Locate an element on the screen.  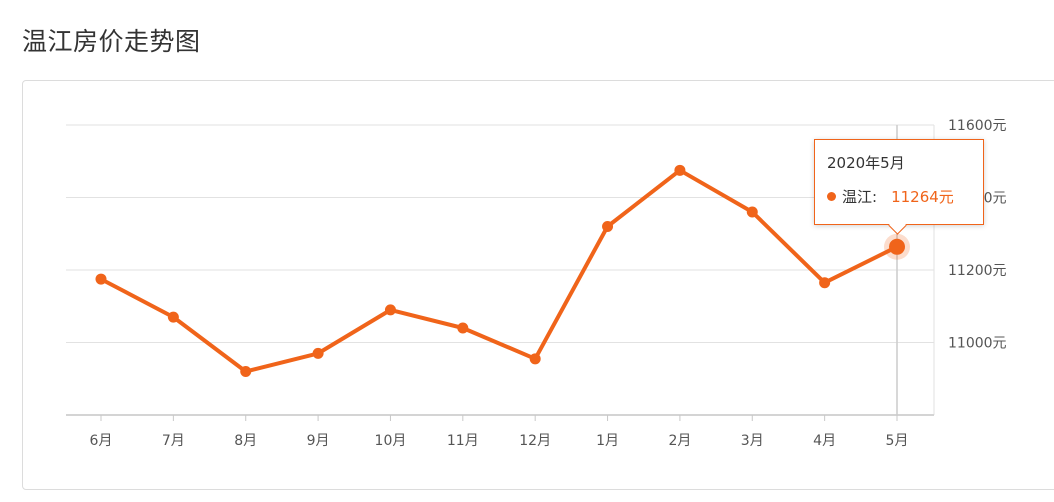
x-axis-labels: 6月 7月 8月 9月 10月 11月 12月 1月 2月 3月 4月 5月 is located at coordinates (499, 441).